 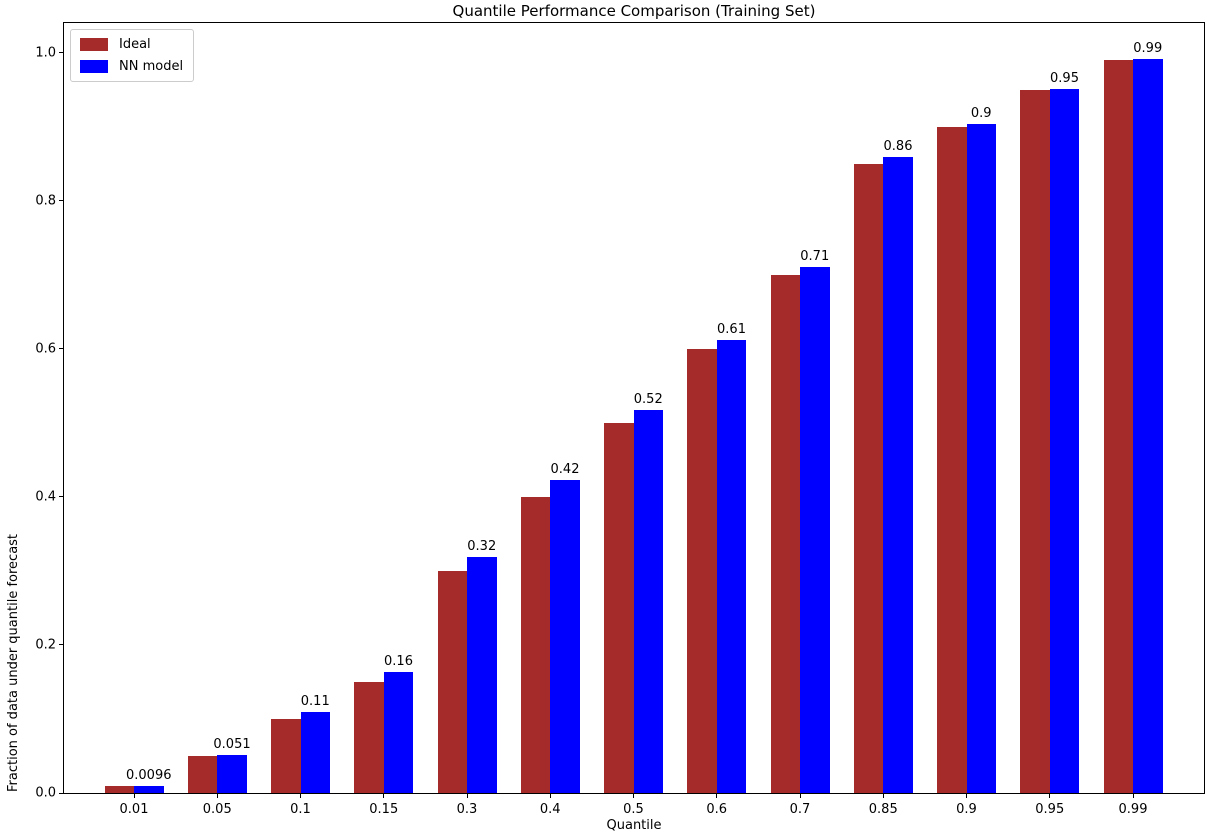 I want to click on y-tick-label: 0.0, so click(x=45, y=793).